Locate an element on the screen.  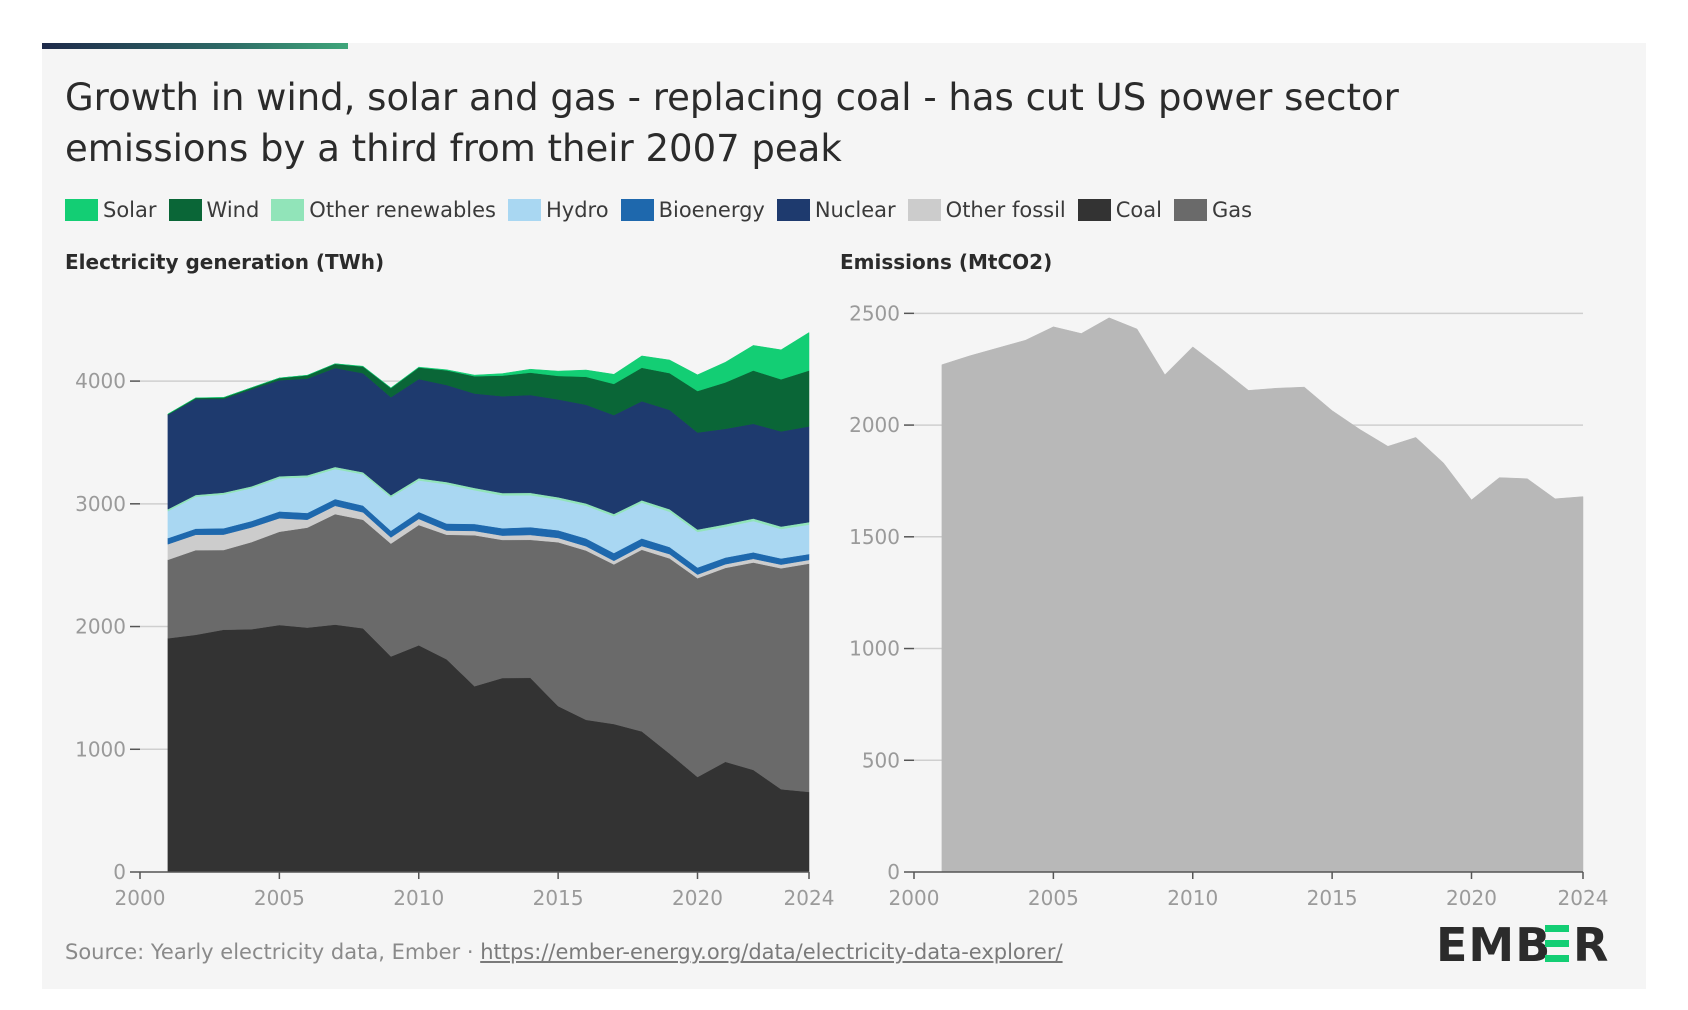
legend-item-wind: Wind is located at coordinates (214, 210).